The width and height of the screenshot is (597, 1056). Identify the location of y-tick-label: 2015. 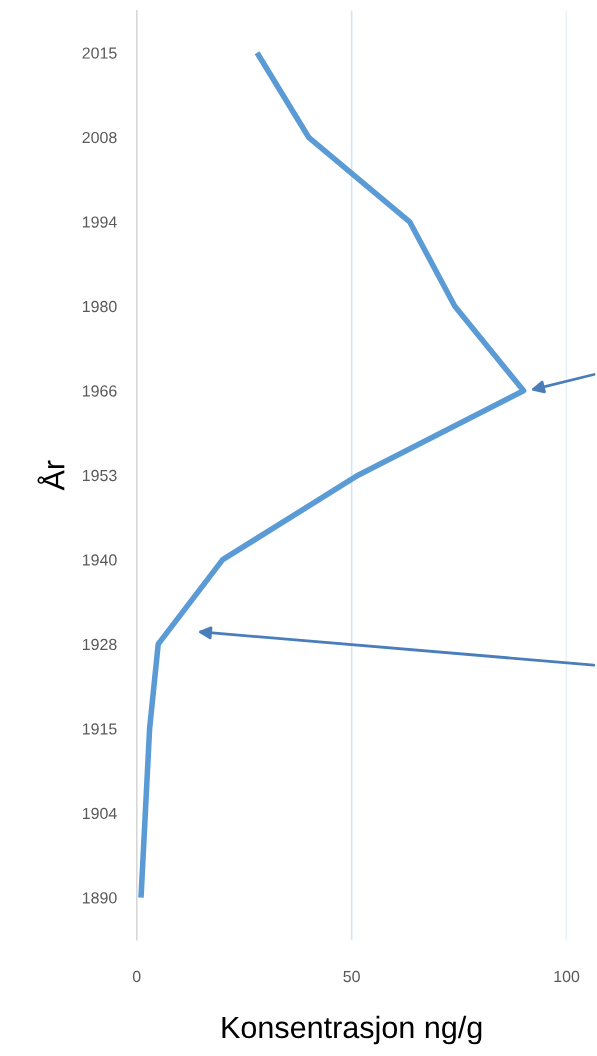
(99, 53).